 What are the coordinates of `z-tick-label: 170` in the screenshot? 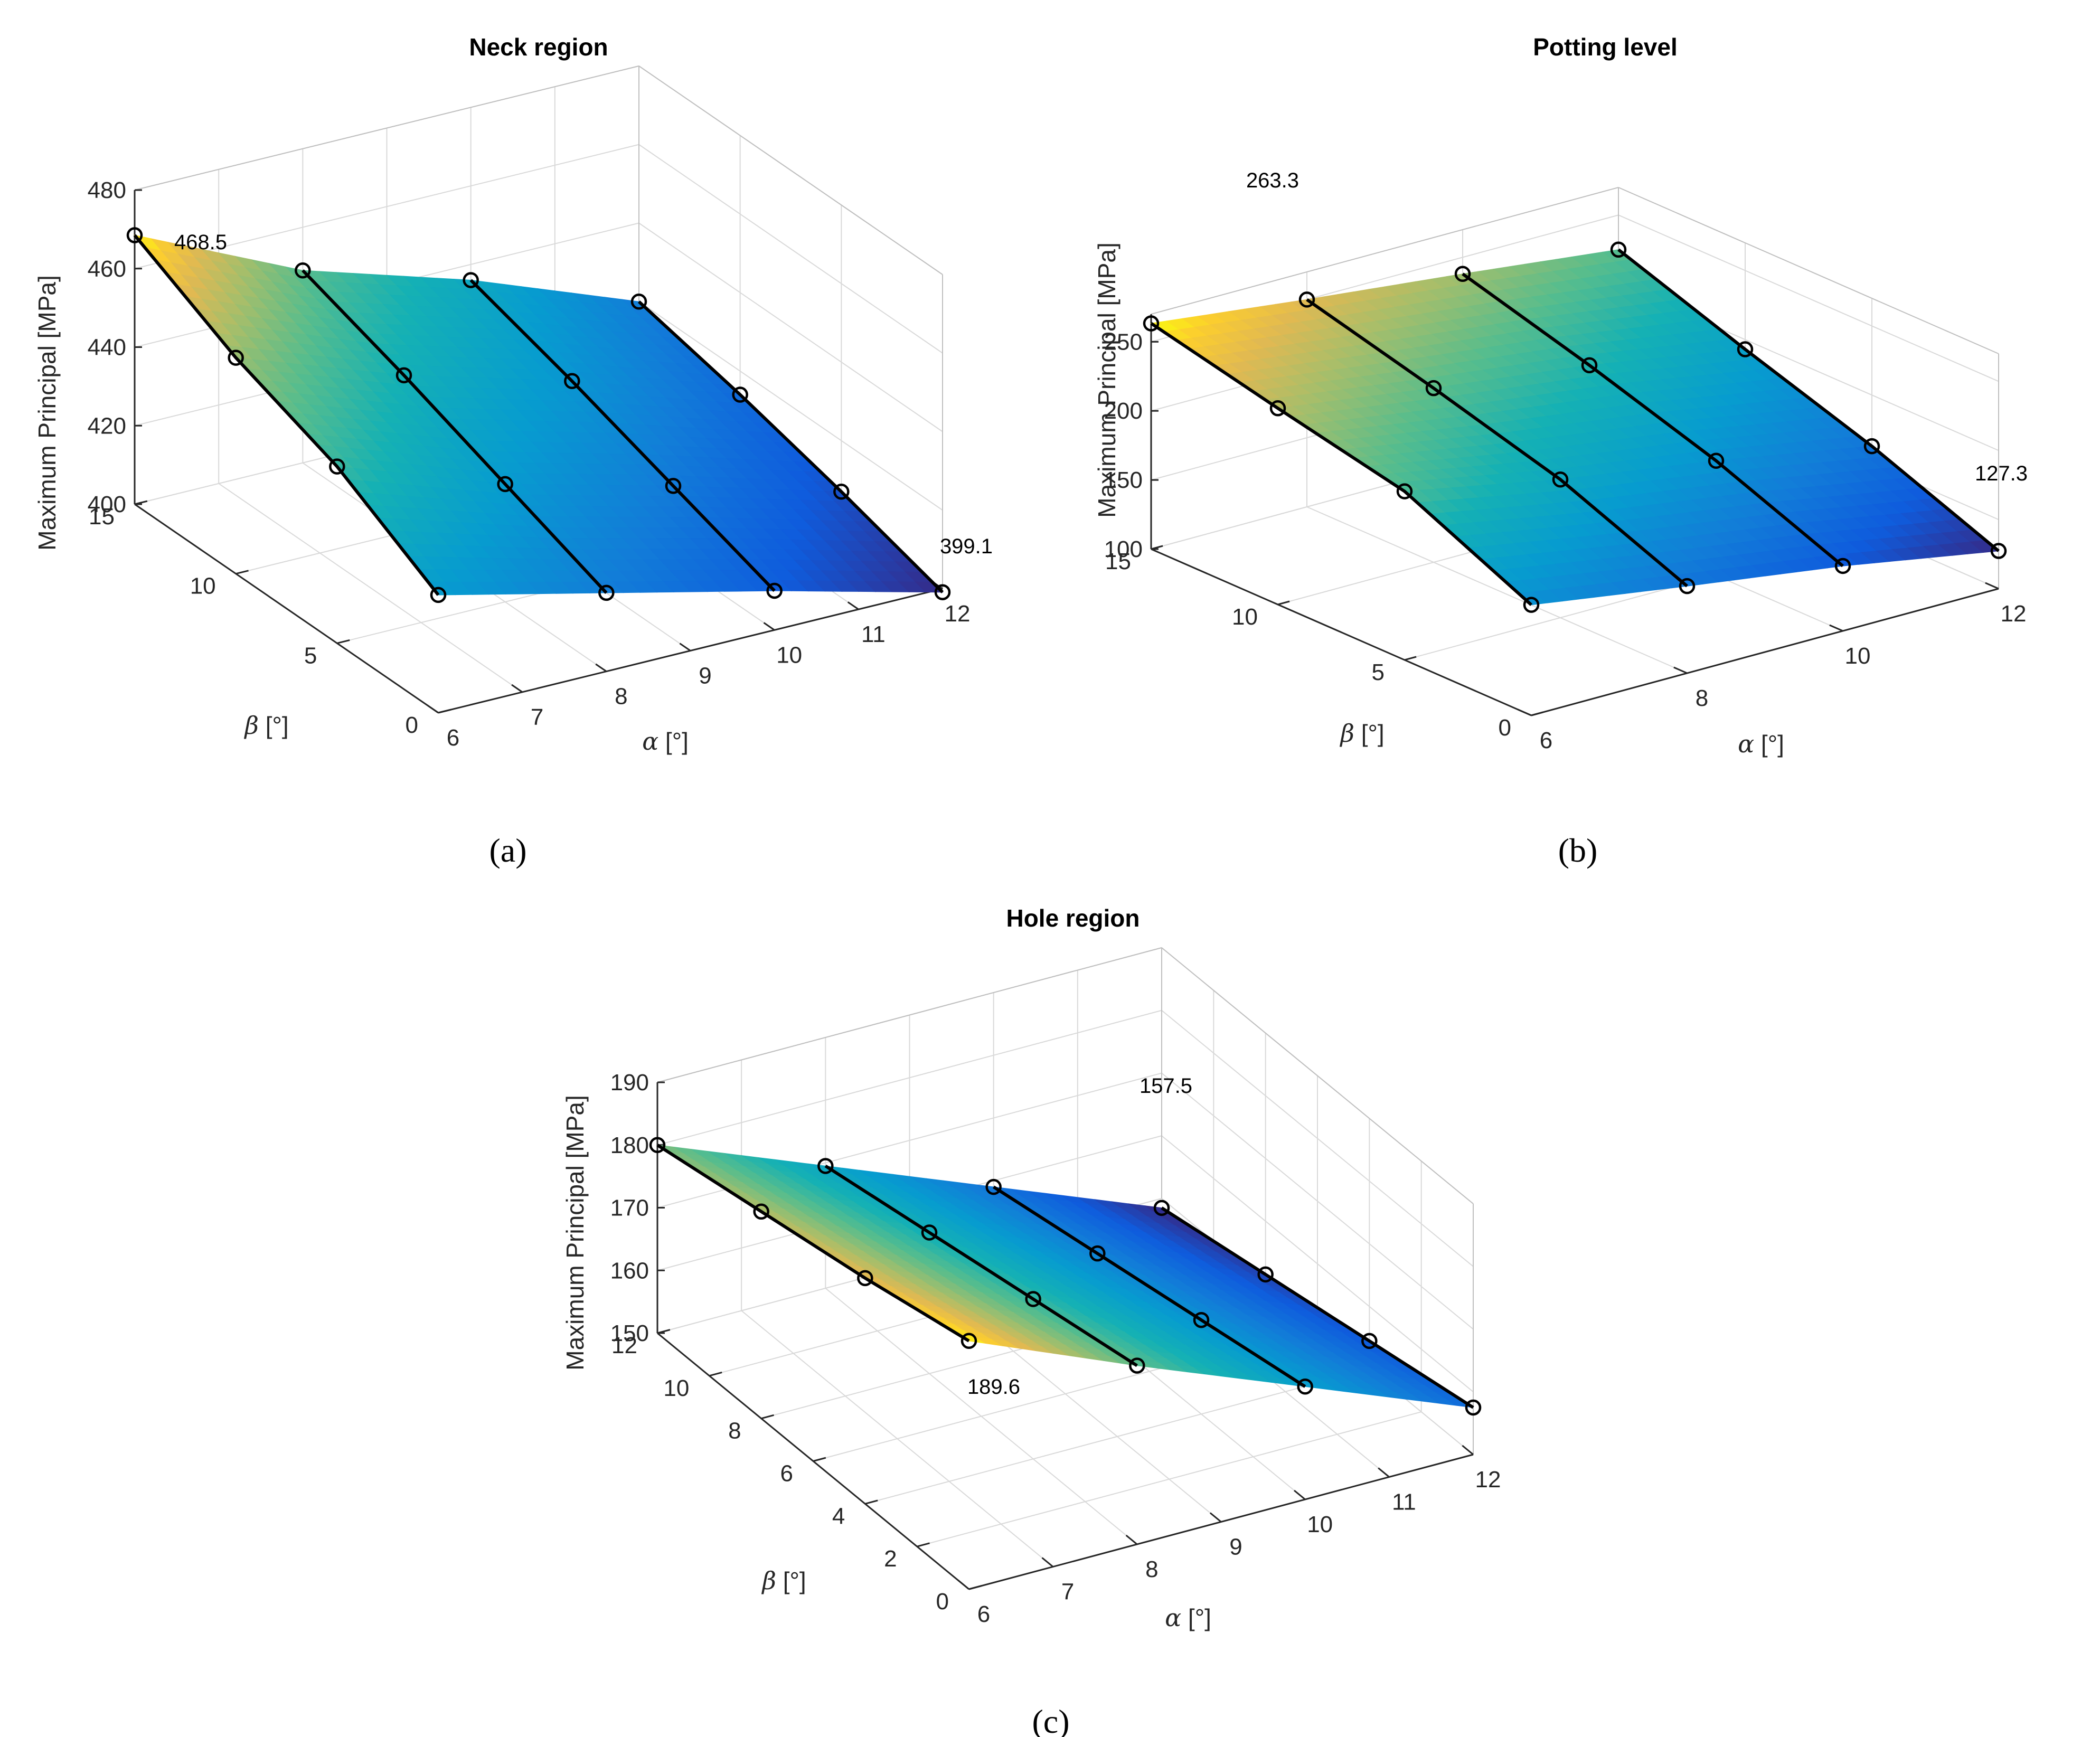 It's located at (629, 1208).